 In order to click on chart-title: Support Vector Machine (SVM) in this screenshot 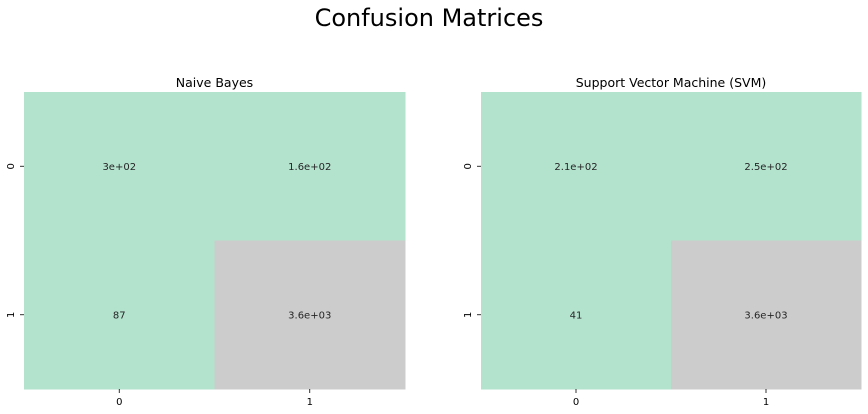, I will do `click(671, 82)`.